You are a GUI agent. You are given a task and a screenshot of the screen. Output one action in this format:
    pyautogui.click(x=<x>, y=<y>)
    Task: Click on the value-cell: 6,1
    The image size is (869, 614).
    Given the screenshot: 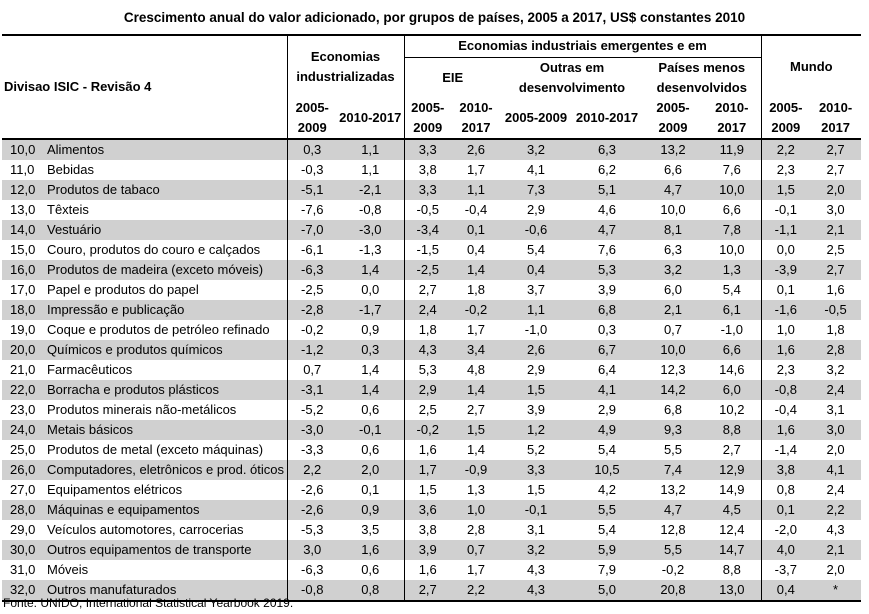 What is the action you would take?
    pyautogui.click(x=732, y=309)
    